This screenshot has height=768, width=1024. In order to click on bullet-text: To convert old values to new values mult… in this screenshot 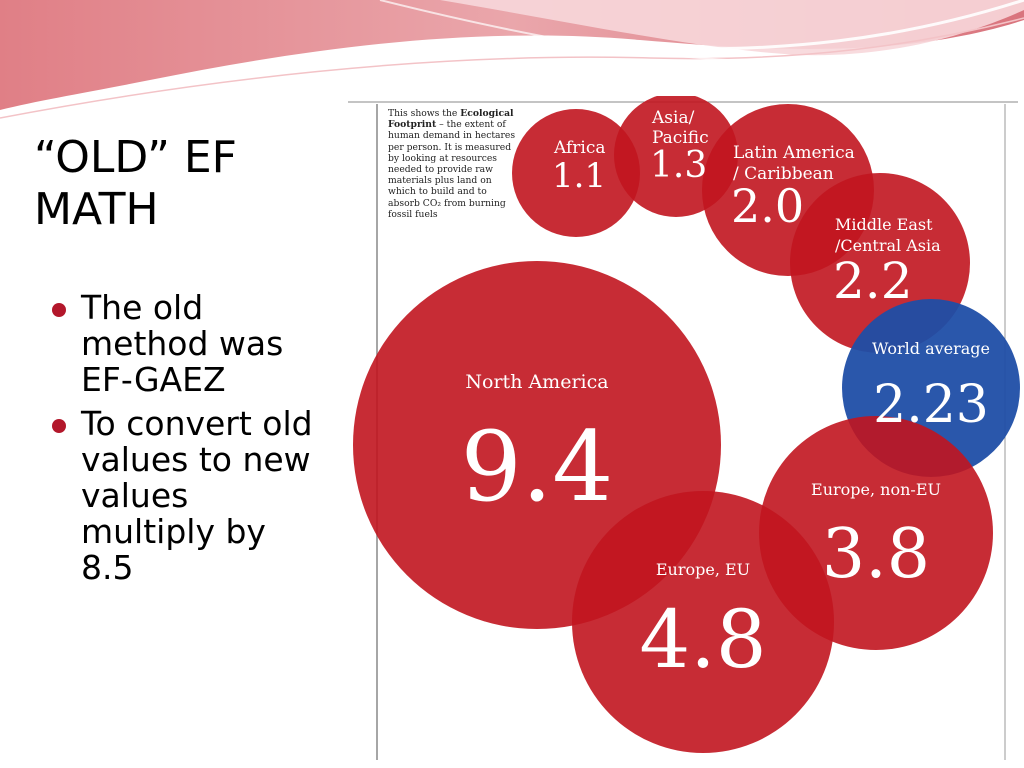, I will do `click(197, 495)`.